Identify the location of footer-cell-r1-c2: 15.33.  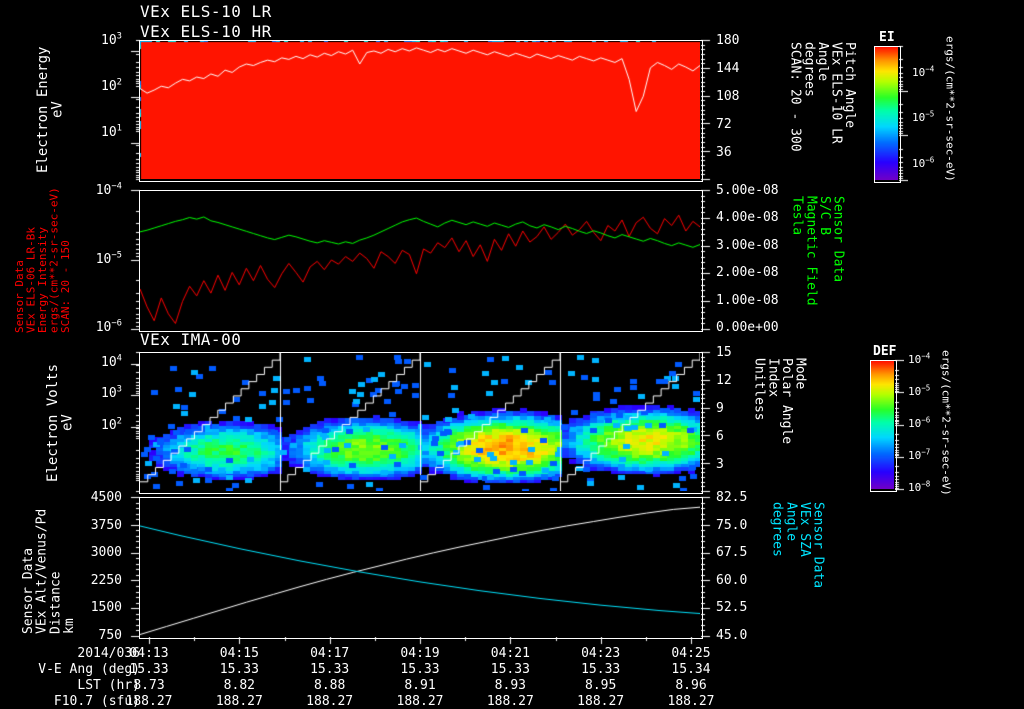
(330, 669).